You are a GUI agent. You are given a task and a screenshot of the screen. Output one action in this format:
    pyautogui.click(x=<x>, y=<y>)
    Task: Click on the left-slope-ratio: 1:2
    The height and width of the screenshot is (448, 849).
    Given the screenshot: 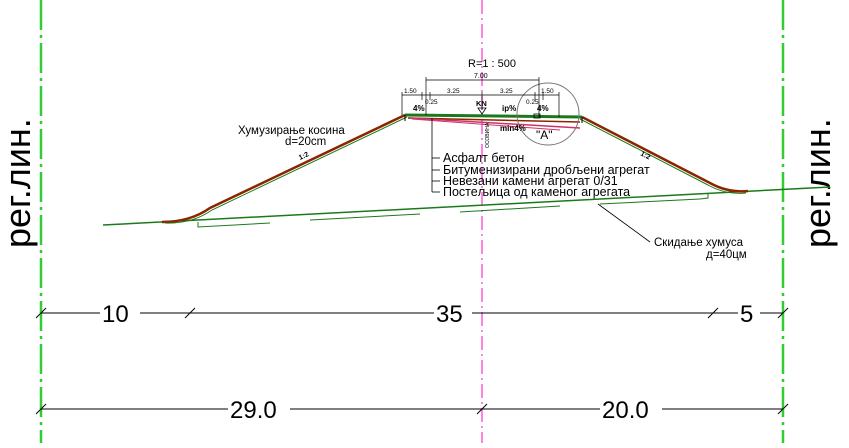 What is the action you would take?
    pyautogui.click(x=304, y=156)
    